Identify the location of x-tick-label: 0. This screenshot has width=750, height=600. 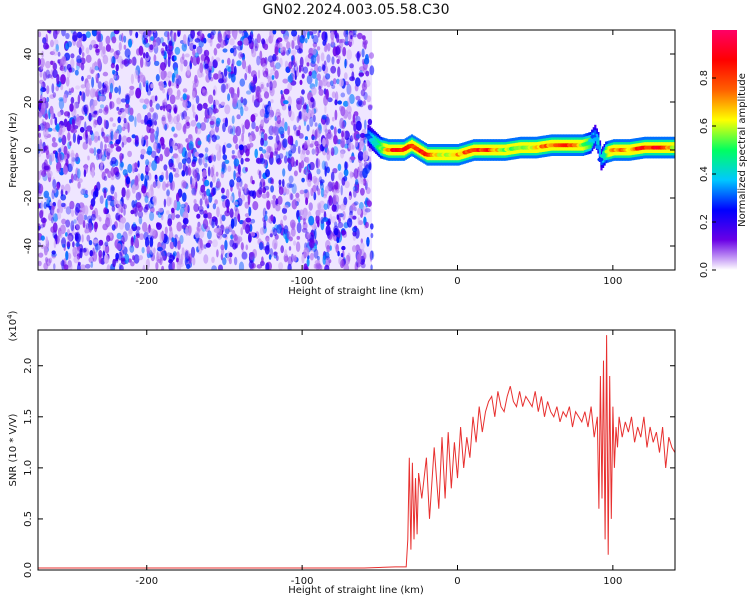
(457, 581).